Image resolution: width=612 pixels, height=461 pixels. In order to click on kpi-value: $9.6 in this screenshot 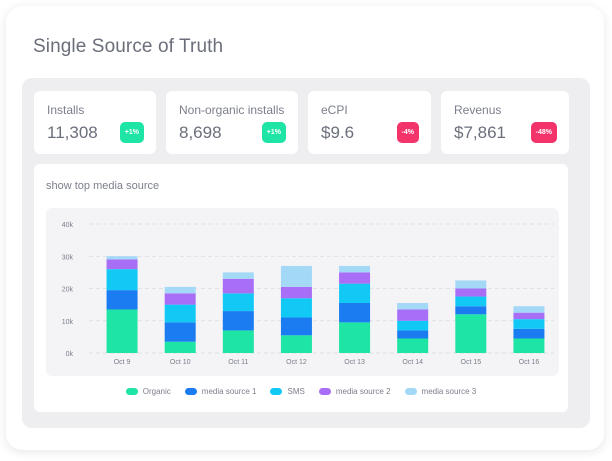, I will do `click(338, 132)`.